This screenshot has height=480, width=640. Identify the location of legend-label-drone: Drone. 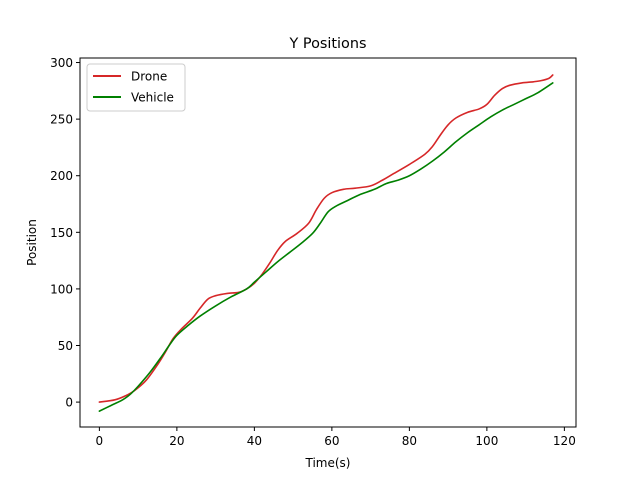
(149, 77).